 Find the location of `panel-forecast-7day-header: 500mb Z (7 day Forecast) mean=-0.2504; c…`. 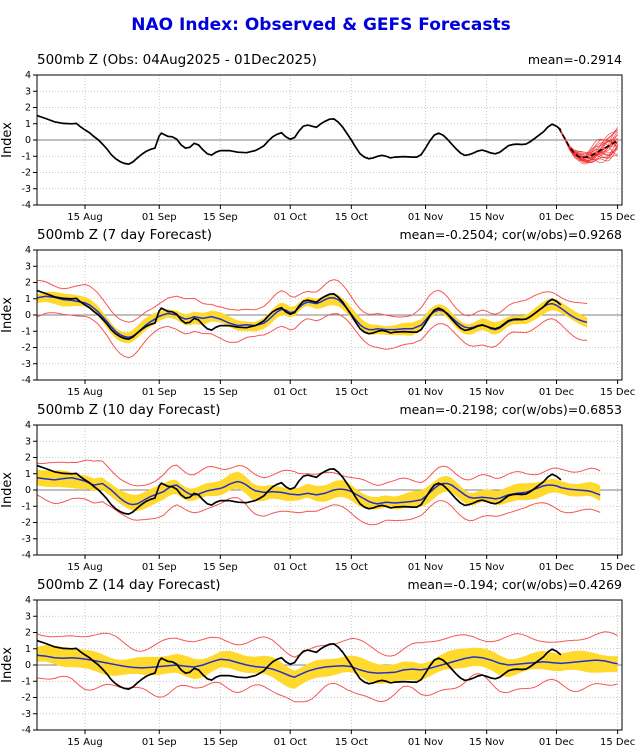

panel-forecast-7day-header: 500mb Z (7 day Forecast) mean=-0.2504; c… is located at coordinates (329, 235).